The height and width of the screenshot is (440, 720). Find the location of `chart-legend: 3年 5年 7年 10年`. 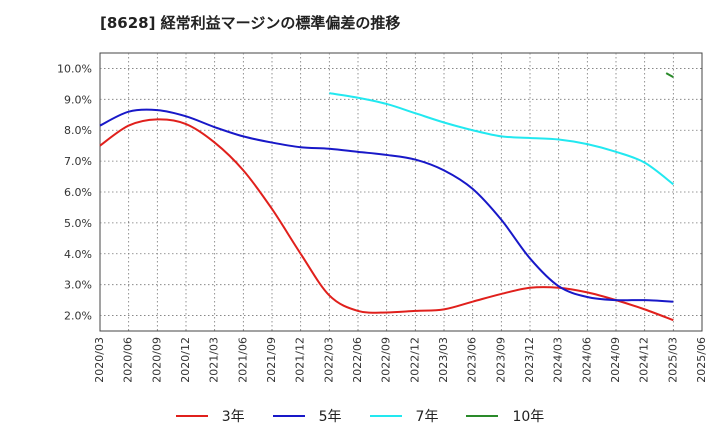

chart-legend: 3年 5年 7年 10年 is located at coordinates (360, 415).